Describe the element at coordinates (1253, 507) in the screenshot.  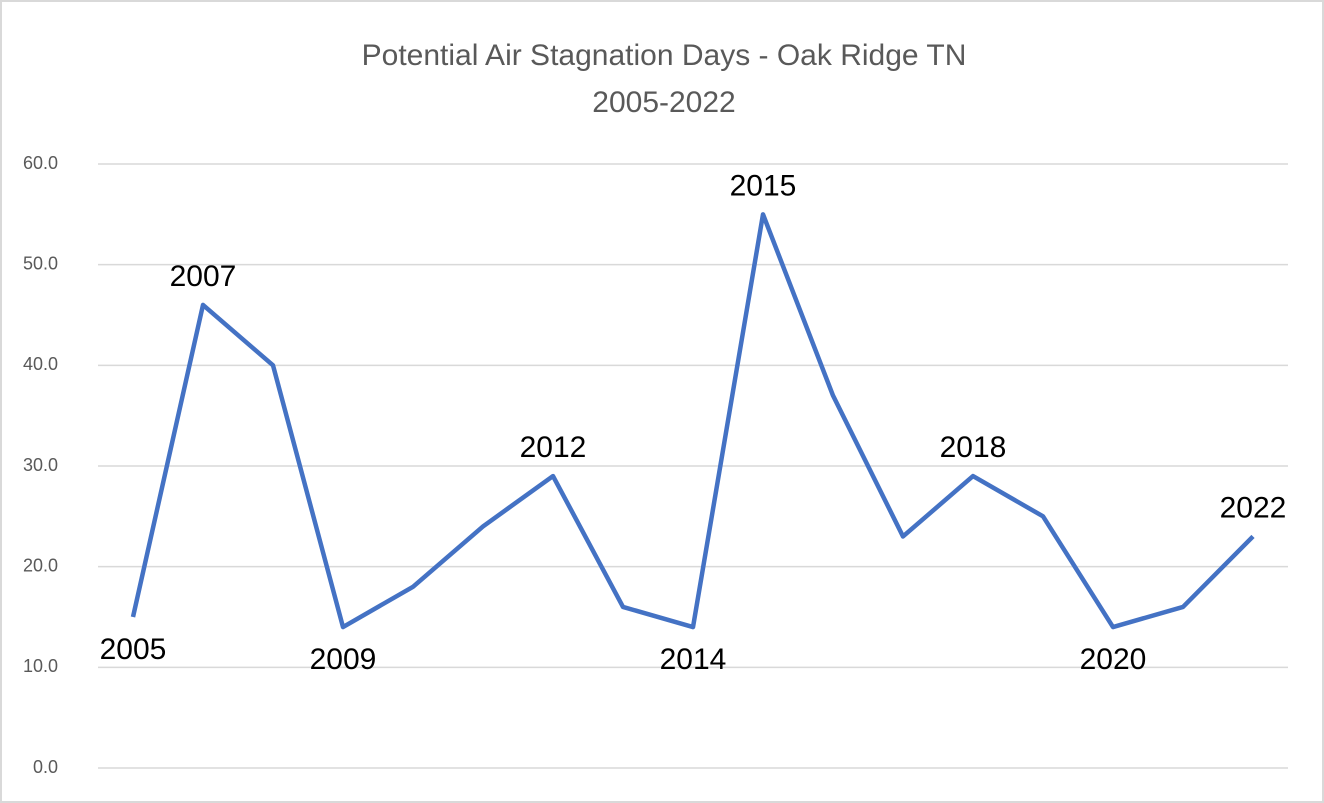
I see `point-label: 2022` at that location.